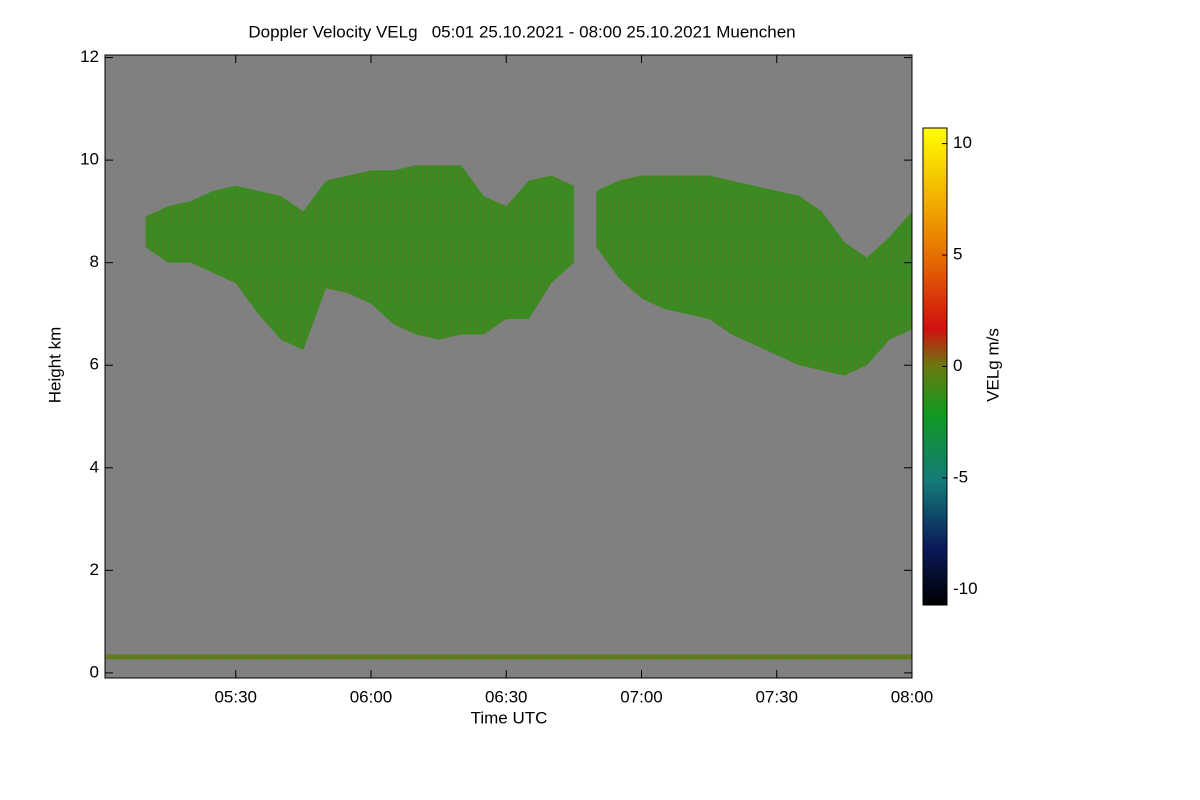  I want to click on x-tick-label: 06:30, so click(506, 696).